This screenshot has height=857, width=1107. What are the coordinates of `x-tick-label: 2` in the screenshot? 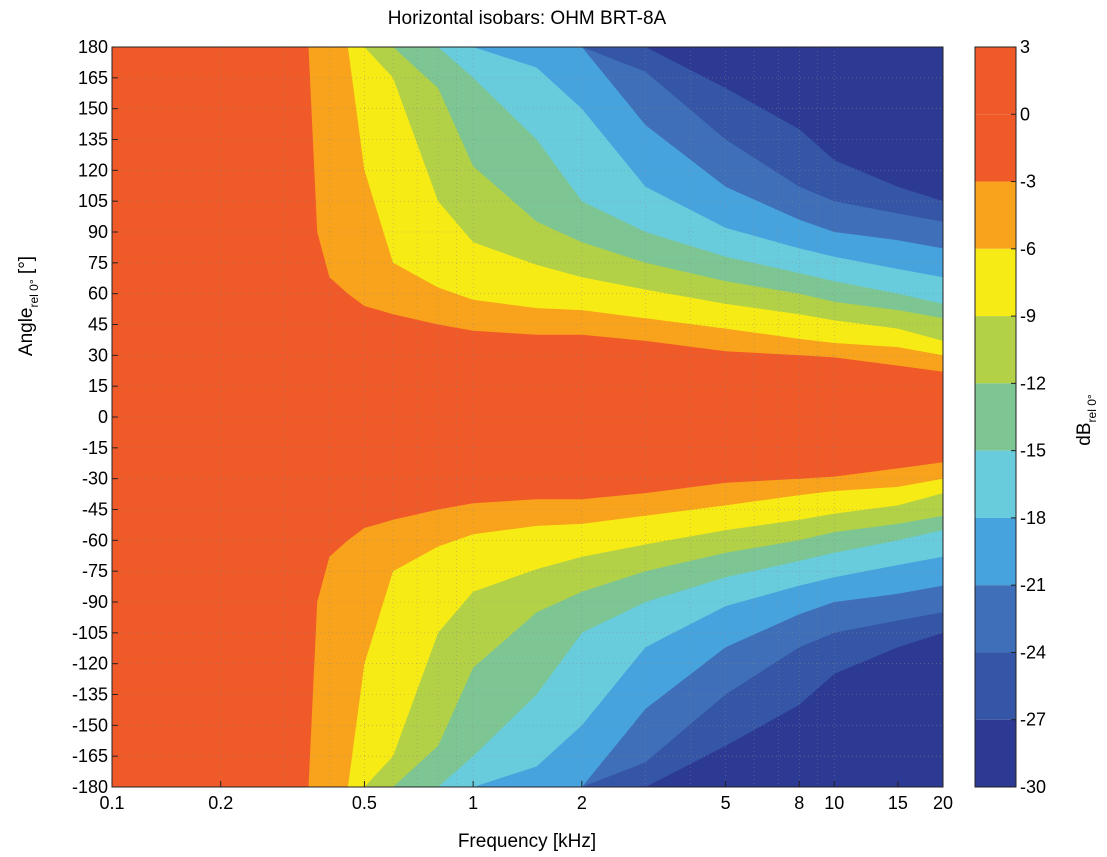 It's located at (582, 803).